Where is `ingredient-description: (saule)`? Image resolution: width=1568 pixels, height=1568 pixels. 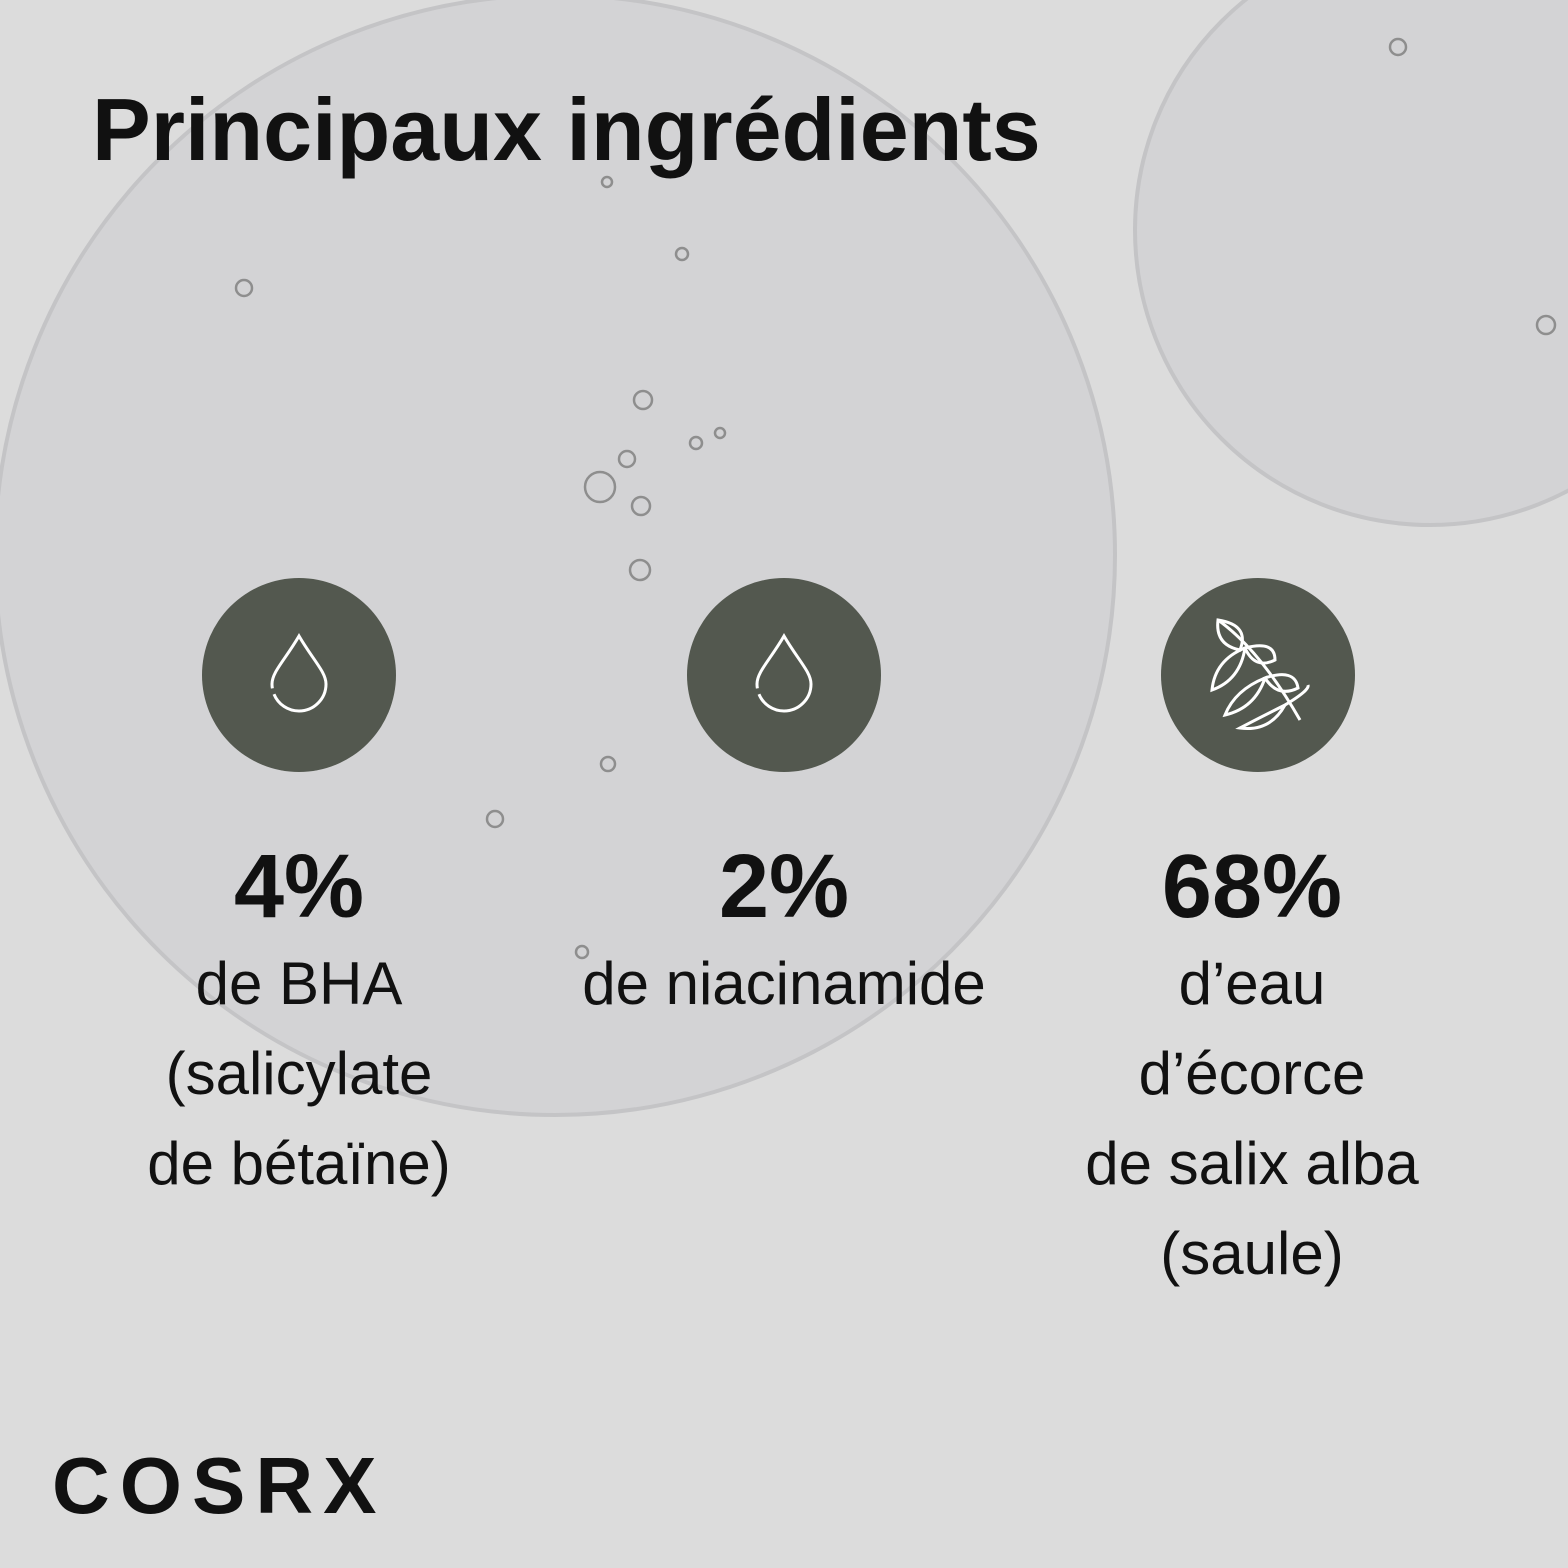 ingredient-description: (saule) is located at coordinates (1251, 1253).